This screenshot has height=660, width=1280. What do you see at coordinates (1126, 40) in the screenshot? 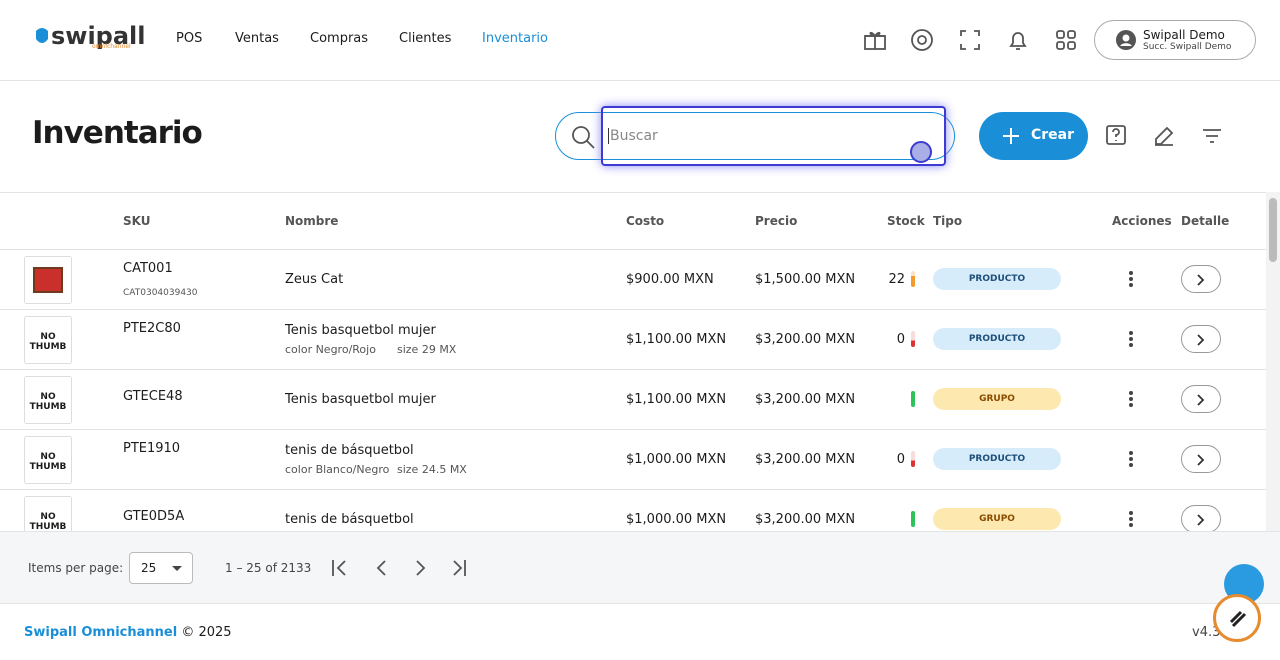
I see `user-avatar` at bounding box center [1126, 40].